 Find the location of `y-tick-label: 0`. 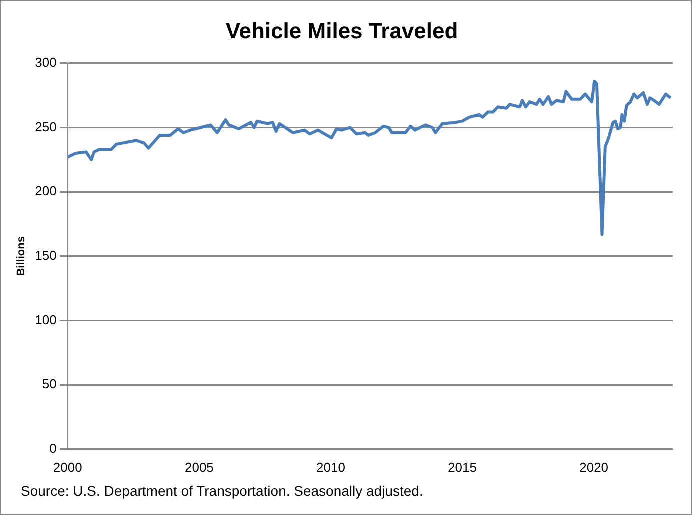

y-tick-label: 0 is located at coordinates (53, 448).